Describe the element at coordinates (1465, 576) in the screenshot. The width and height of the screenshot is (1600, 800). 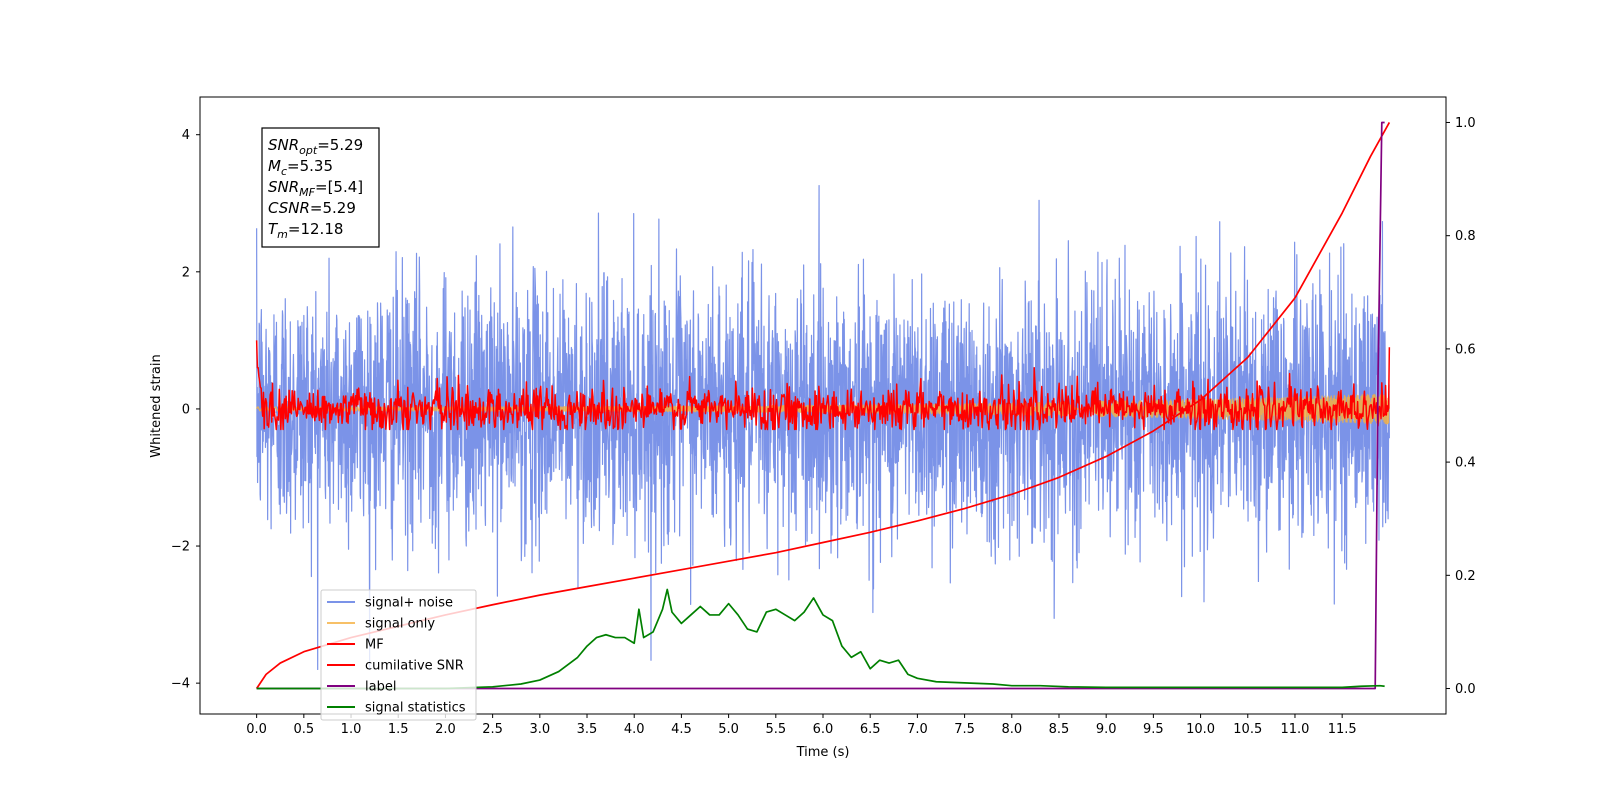
I see `y2-tick-label: 0.2` at that location.